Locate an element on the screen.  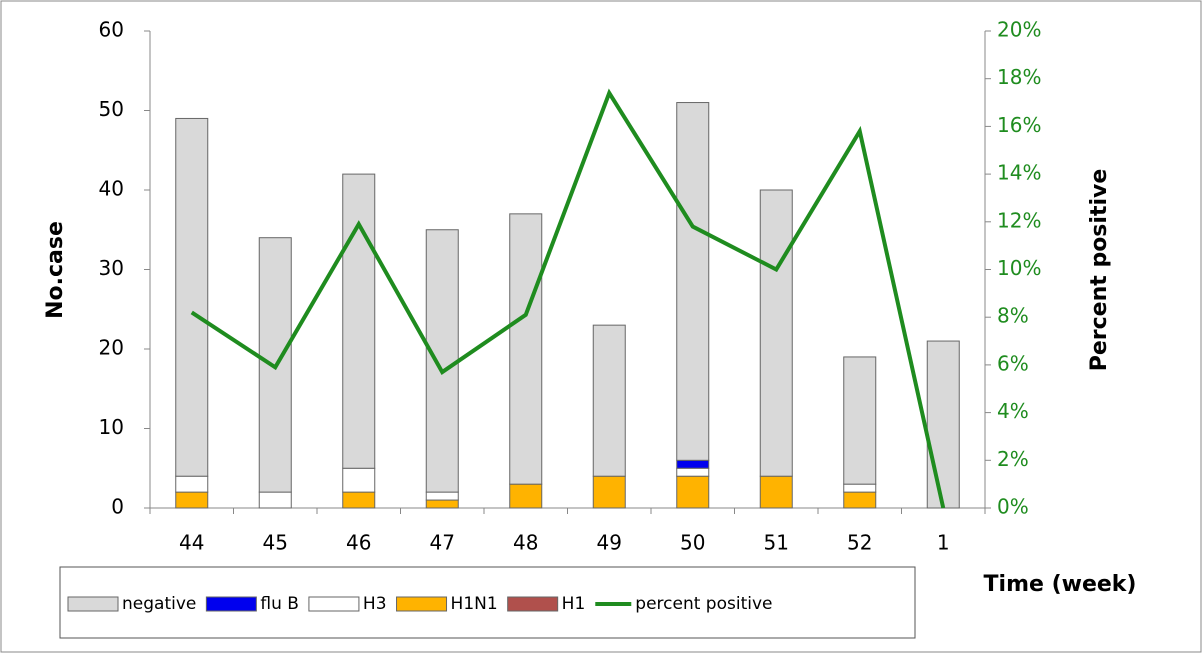
x-tick-label: 47 is located at coordinates (442, 543).